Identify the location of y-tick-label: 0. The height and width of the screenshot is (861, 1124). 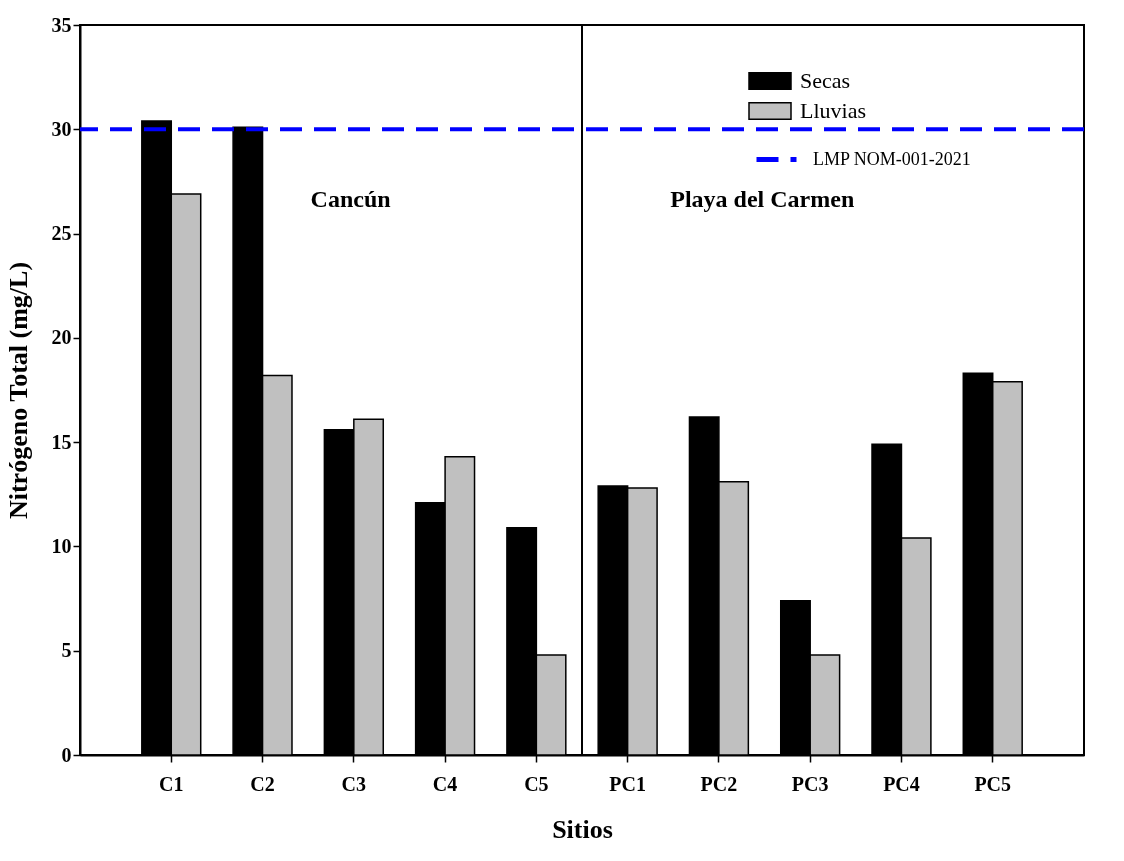
(66, 754).